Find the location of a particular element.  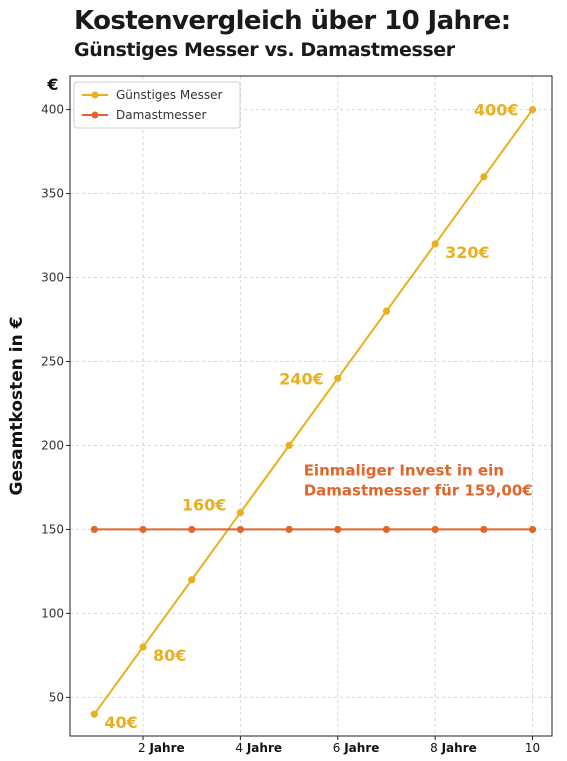

y-tick-label: 150 is located at coordinates (52, 529).